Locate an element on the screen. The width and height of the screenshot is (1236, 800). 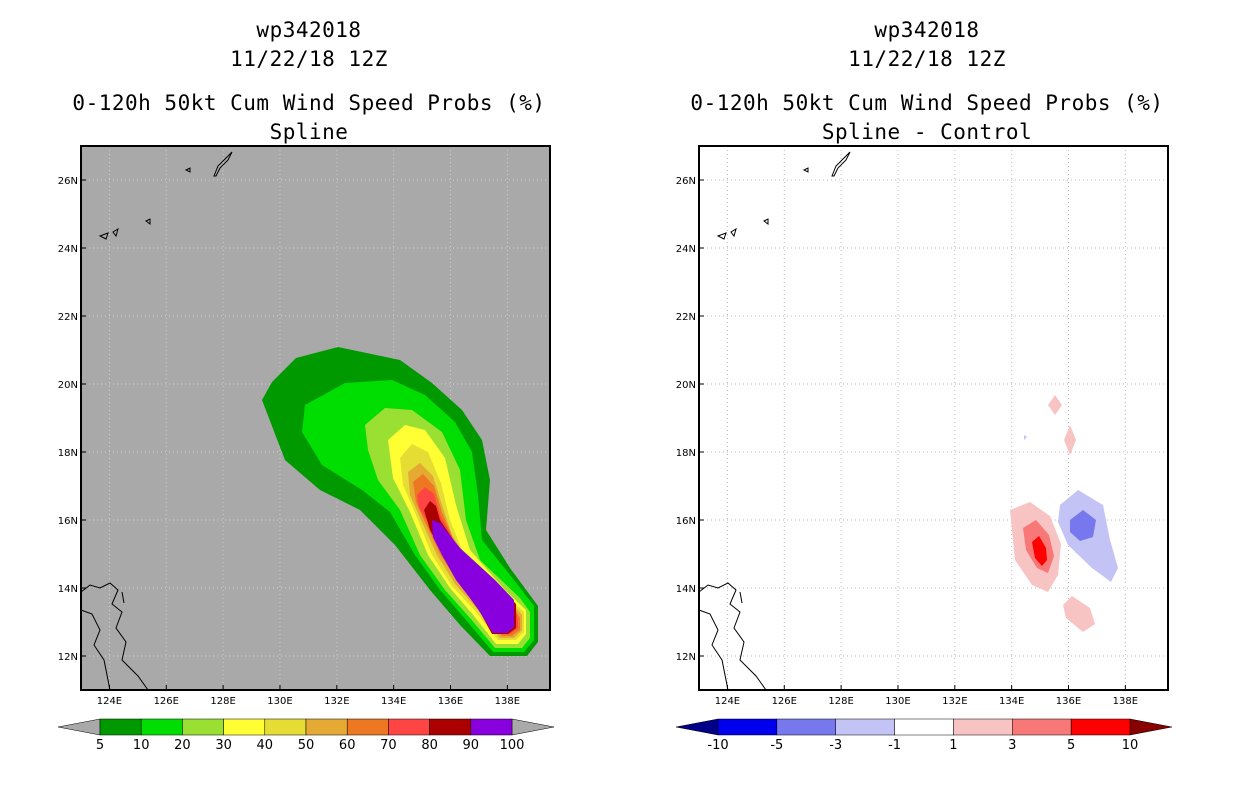
colorbar-label: -3 is located at coordinates (835, 745).